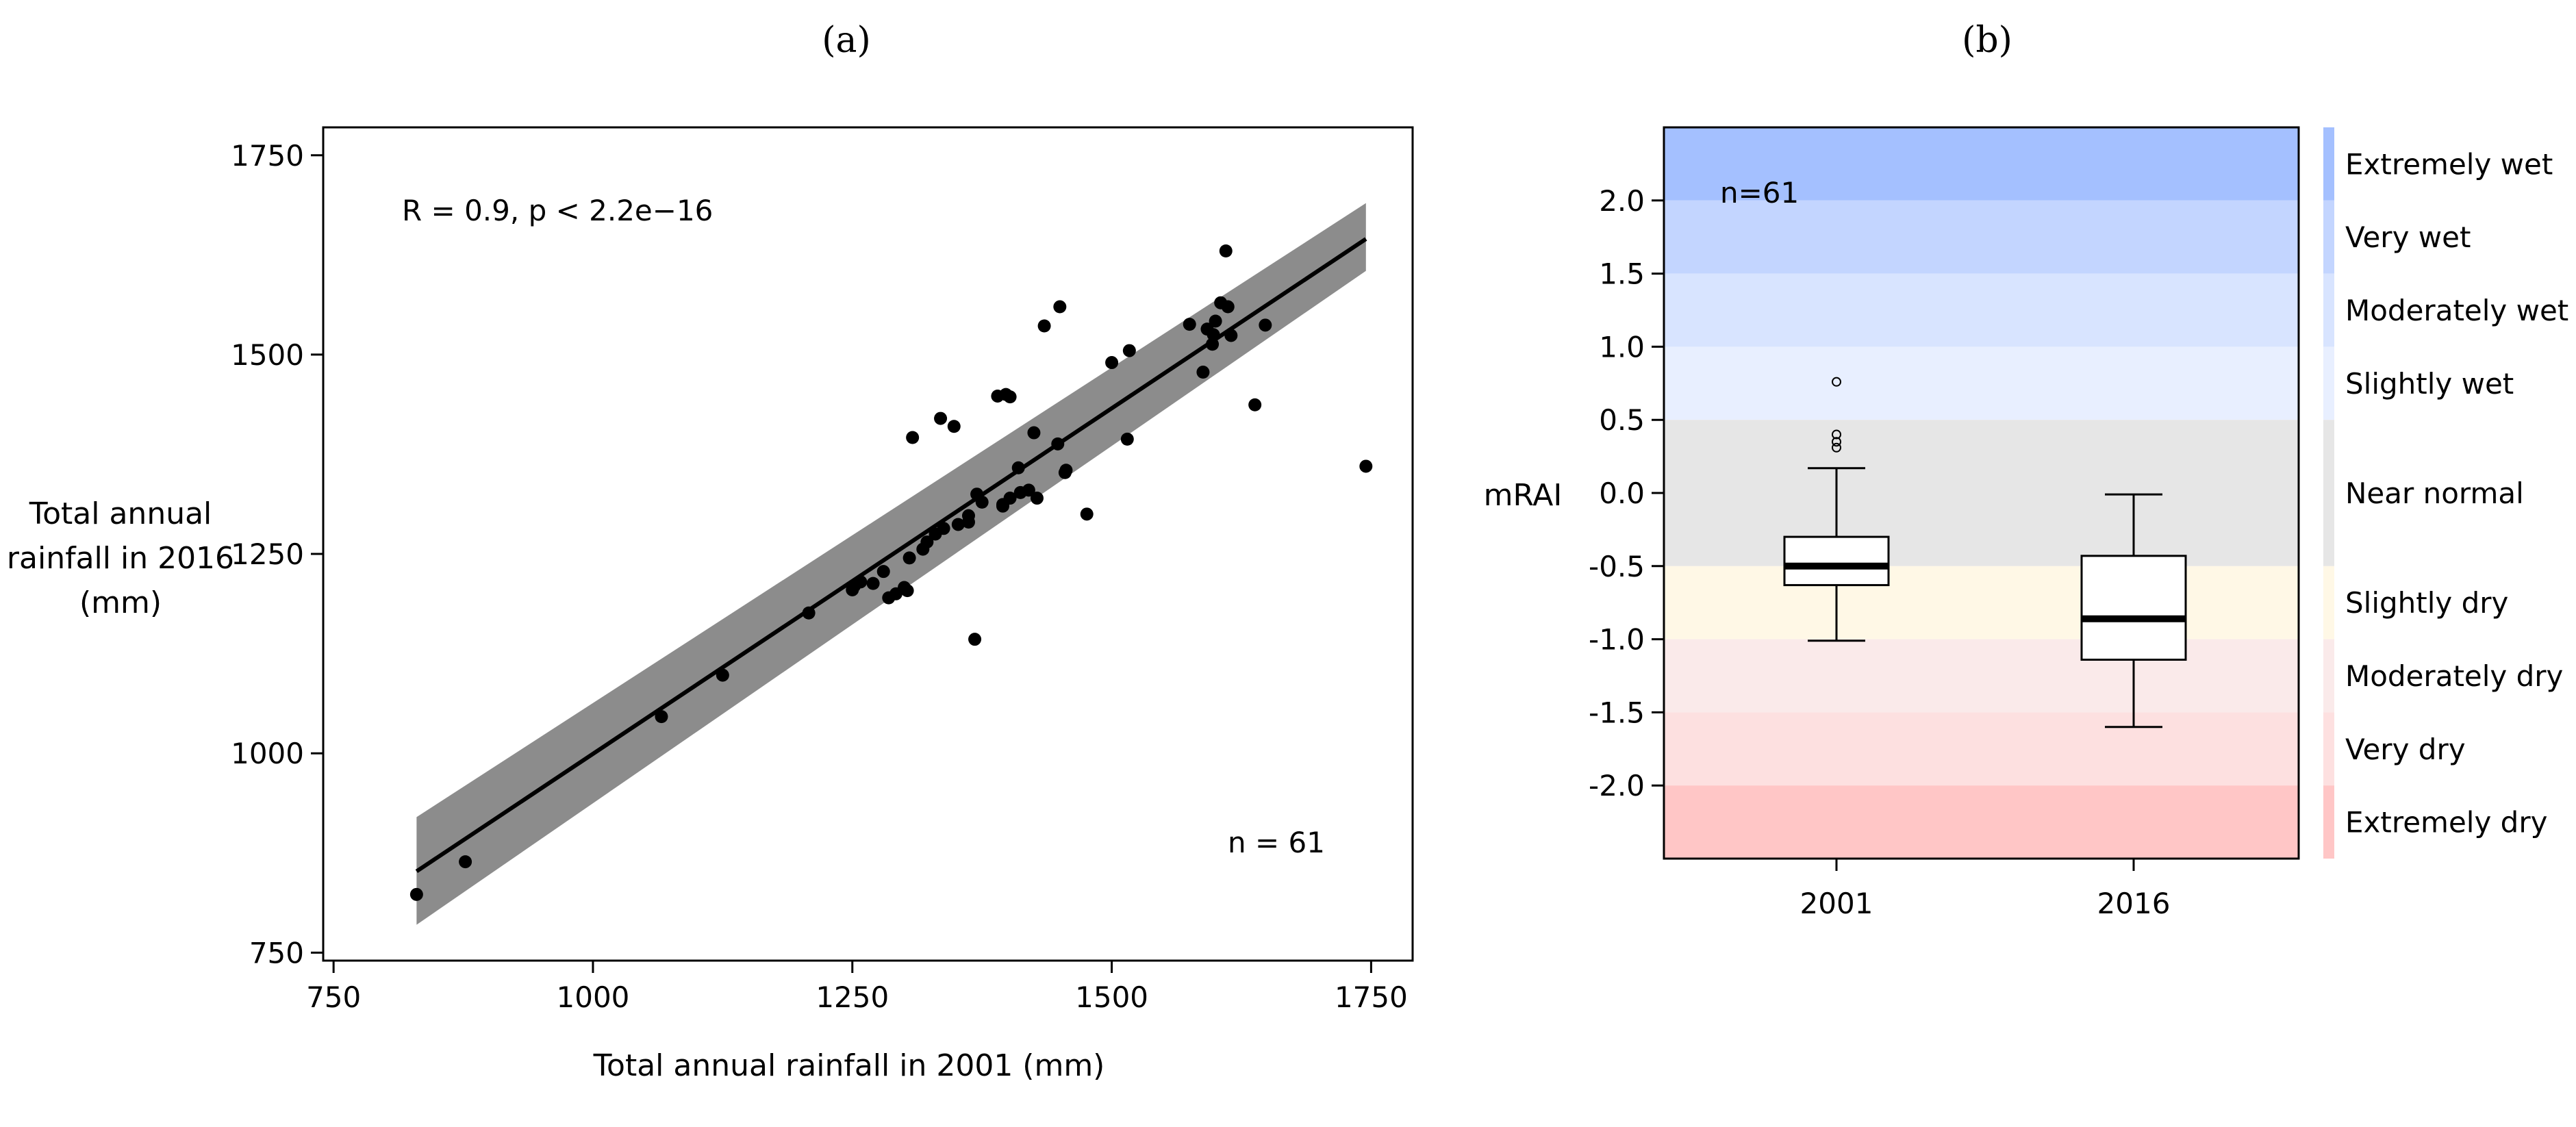  I want to click on y-tick-label: 1.0, so click(1622, 347).